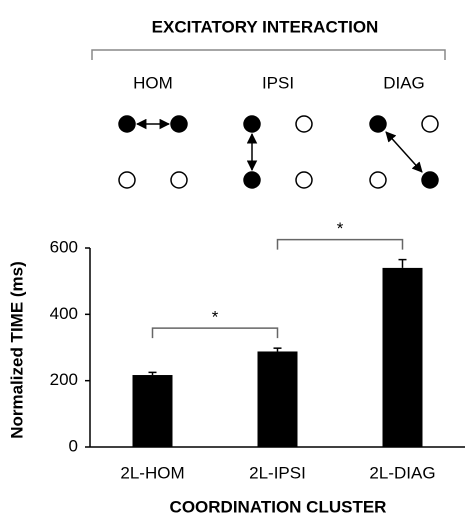 This screenshot has height=524, width=474. I want to click on x-tick-label: 2L-DIAG, so click(402, 472).